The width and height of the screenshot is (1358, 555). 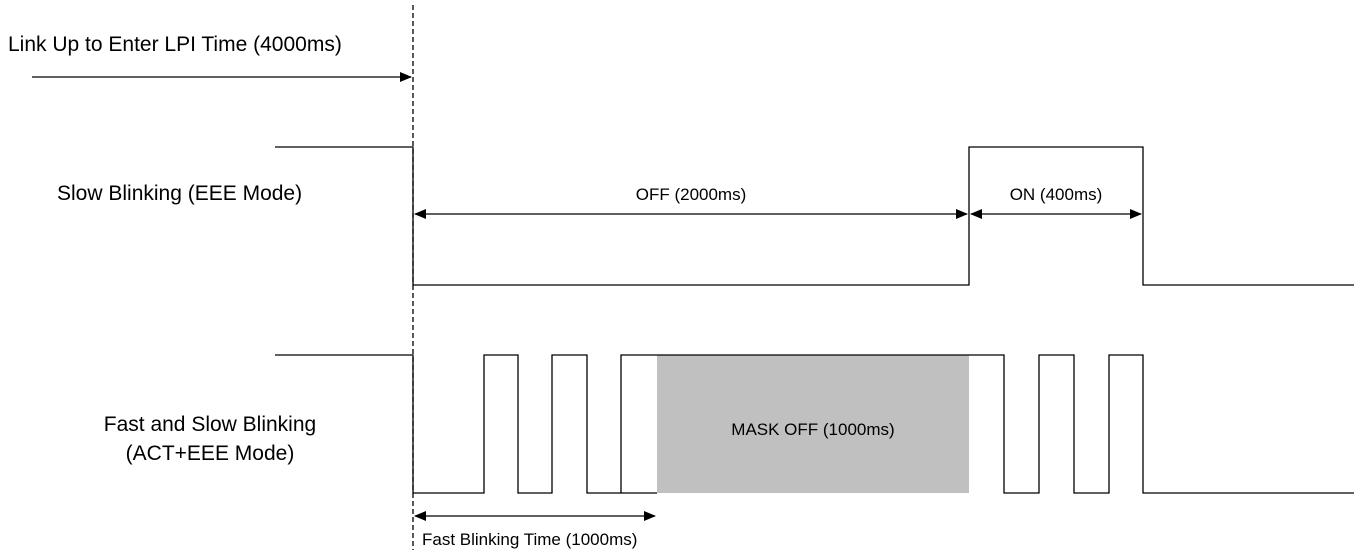 I want to click on fast-blinking-label-line1: Fast and Slow Blinking, so click(x=210, y=424).